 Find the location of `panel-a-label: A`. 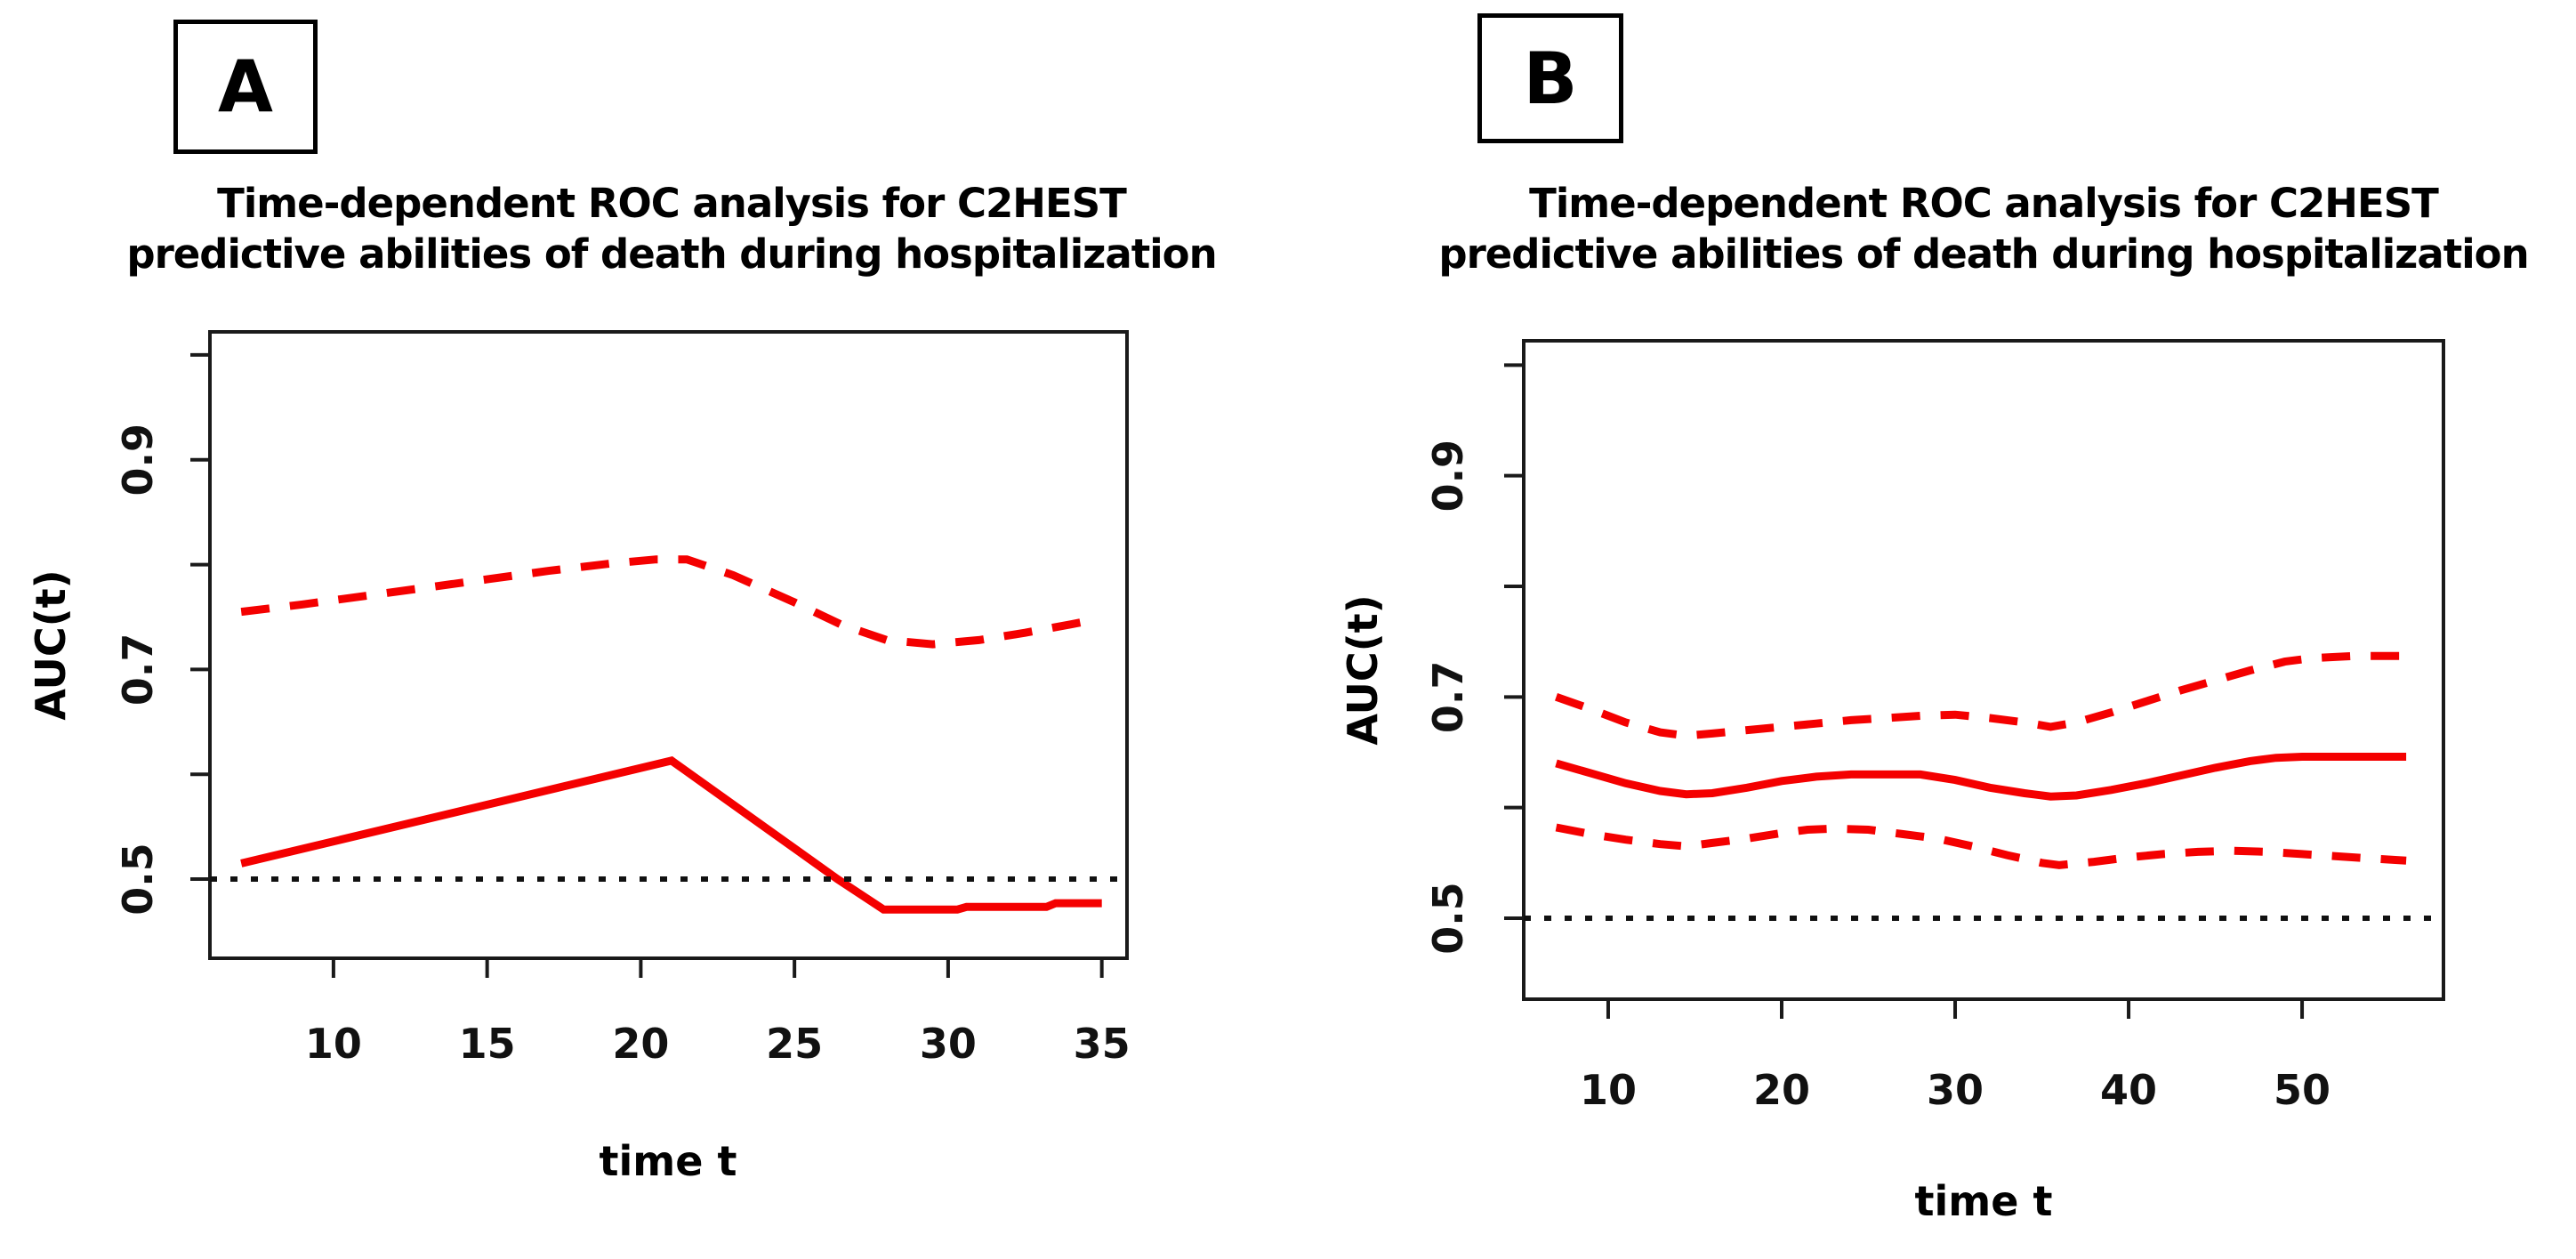

panel-a-label: A is located at coordinates (245, 87).